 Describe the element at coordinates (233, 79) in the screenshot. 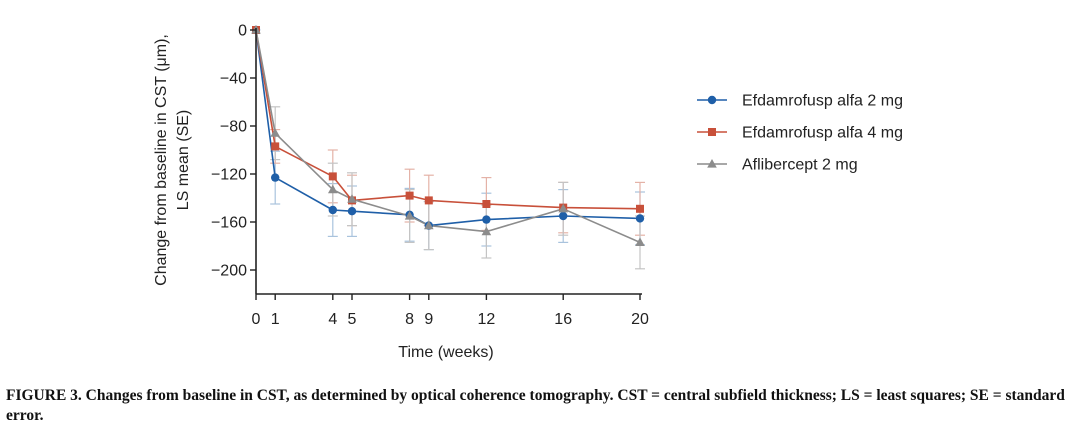

I see `y-tick-label: −40` at that location.